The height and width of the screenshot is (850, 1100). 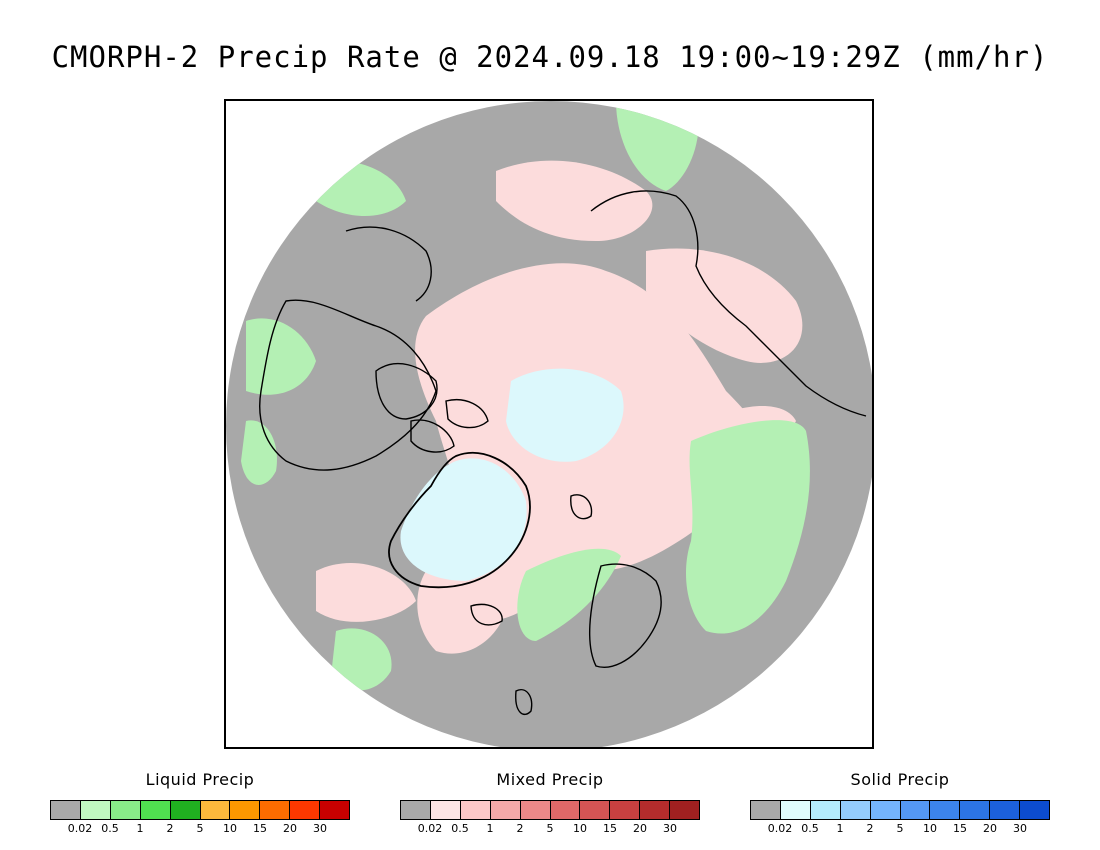 I want to click on canada-coastline, so click(x=348, y=385).